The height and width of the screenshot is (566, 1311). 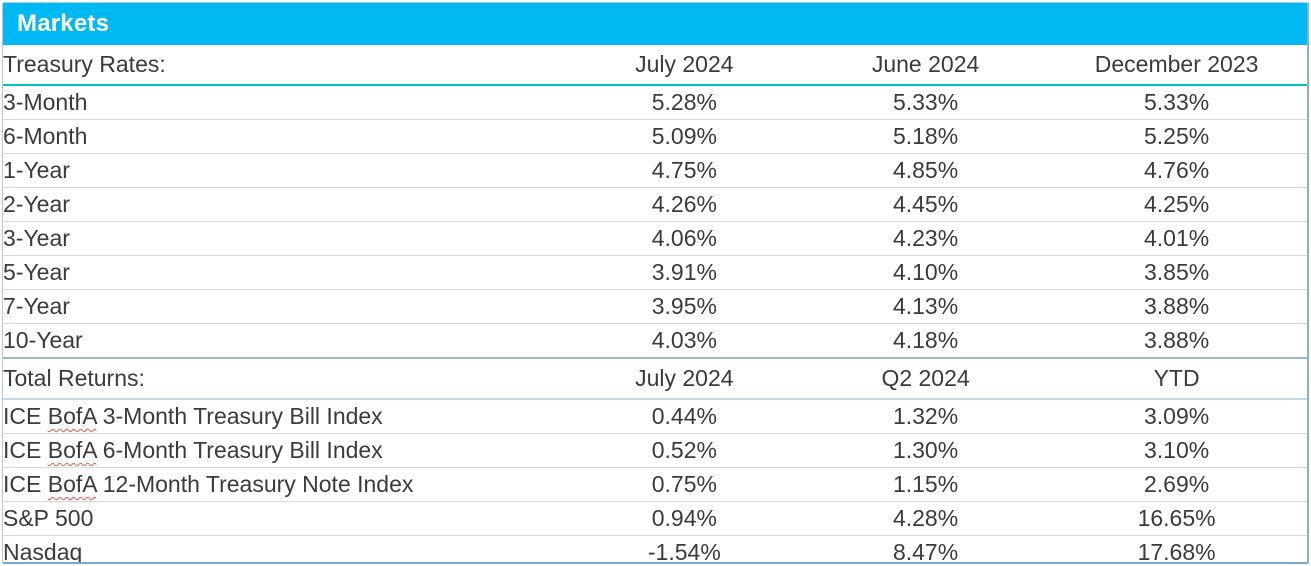 What do you see at coordinates (925, 204) in the screenshot?
I see `value-cell: 4.45%` at bounding box center [925, 204].